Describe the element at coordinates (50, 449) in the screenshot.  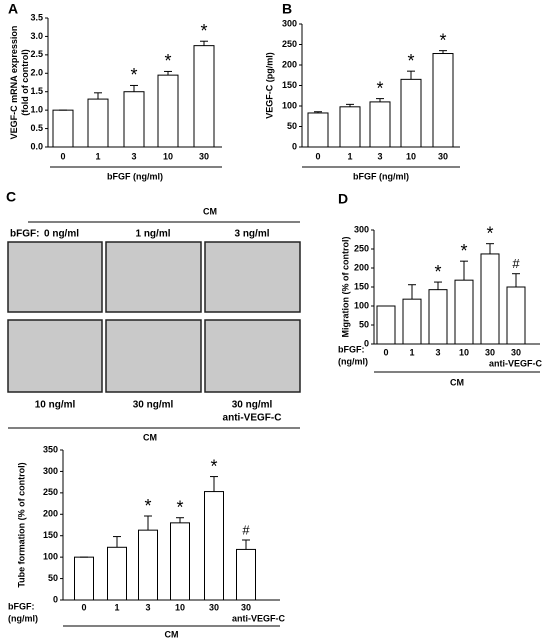
I see `y-tick-label: 350` at that location.